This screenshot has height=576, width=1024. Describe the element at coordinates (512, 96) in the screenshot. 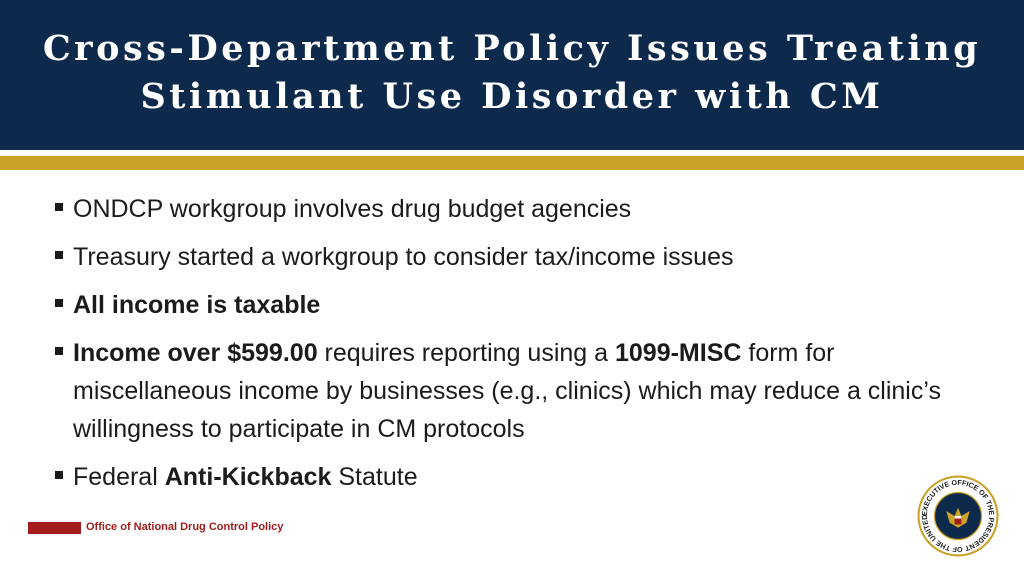

I see `slide-title-line-2: Stimulant Use Disorder with CM` at that location.